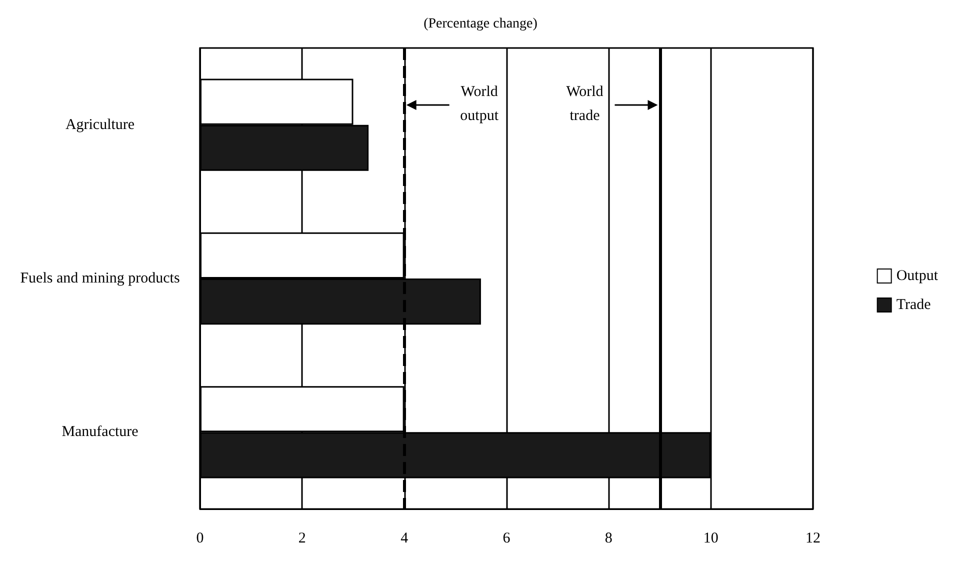  Describe the element at coordinates (302, 538) in the screenshot. I see `x-tick-label: 2` at that location.